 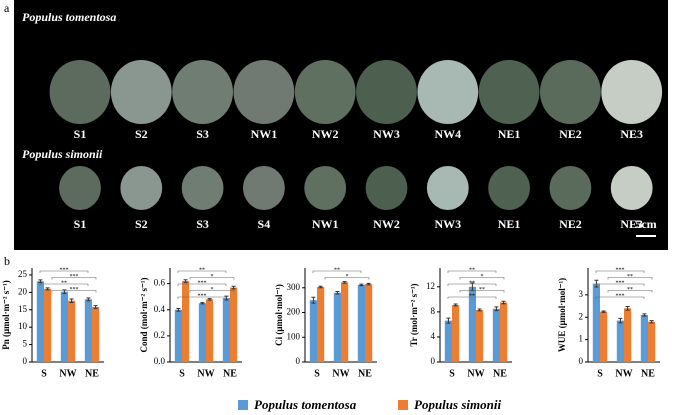 I want to click on leaf-label: NW4, so click(x=447, y=134).